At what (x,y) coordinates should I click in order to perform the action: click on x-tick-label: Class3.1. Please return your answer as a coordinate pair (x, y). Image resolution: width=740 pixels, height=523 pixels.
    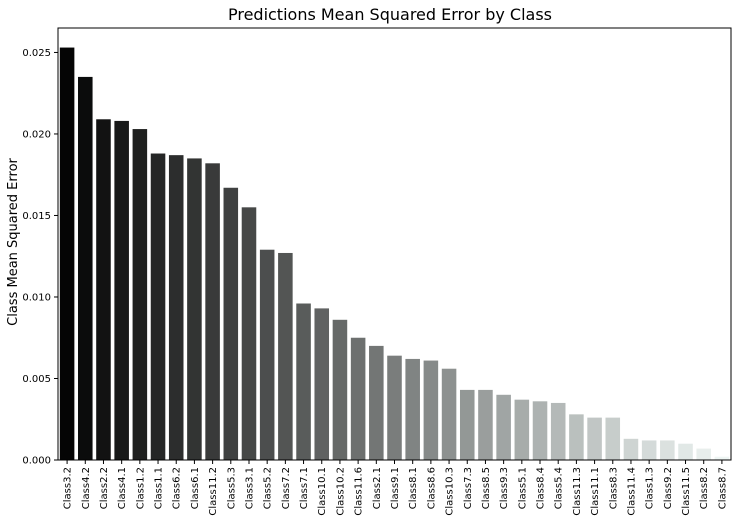
    Looking at the image, I should click on (249, 488).